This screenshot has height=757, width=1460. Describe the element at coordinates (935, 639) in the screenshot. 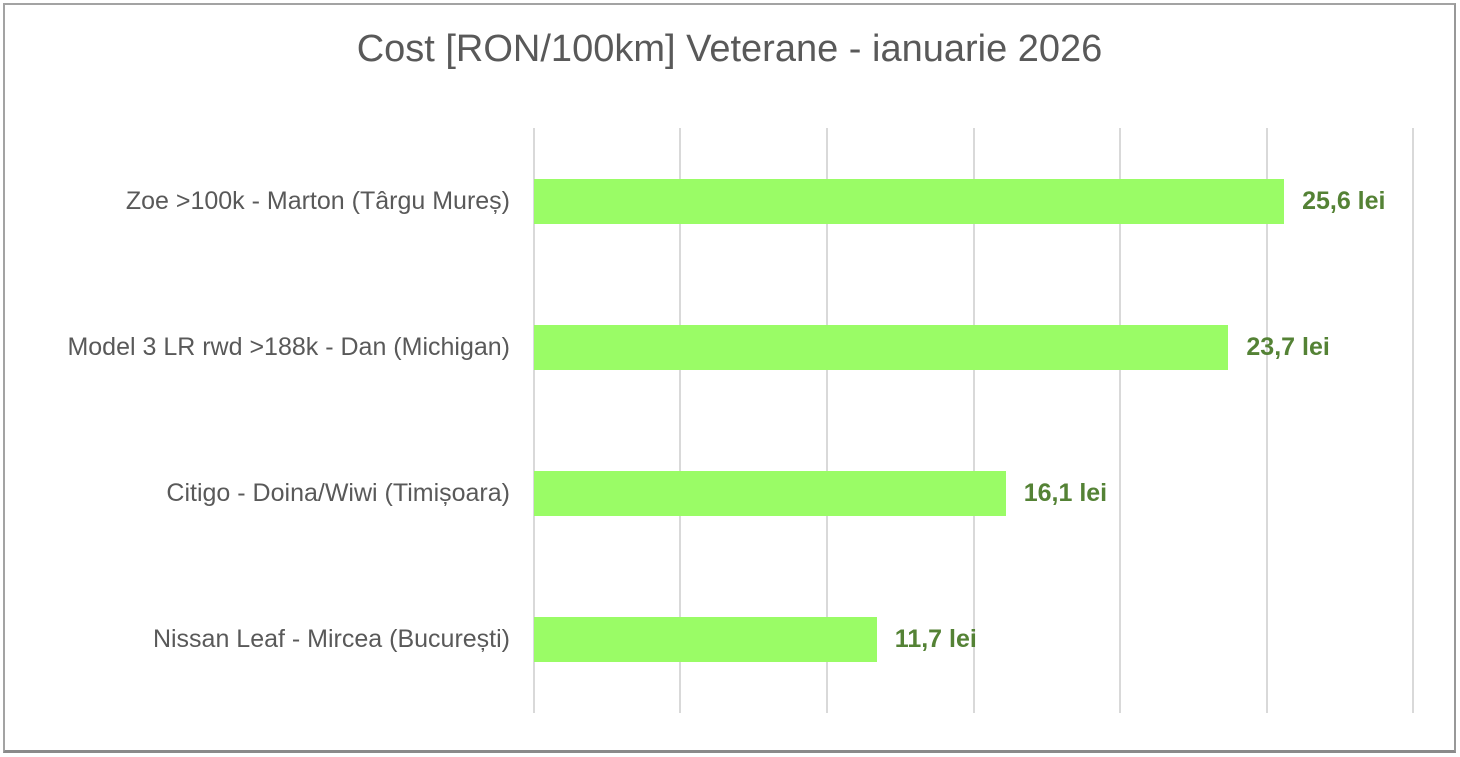

I see `value-label: 11,7 lei` at that location.